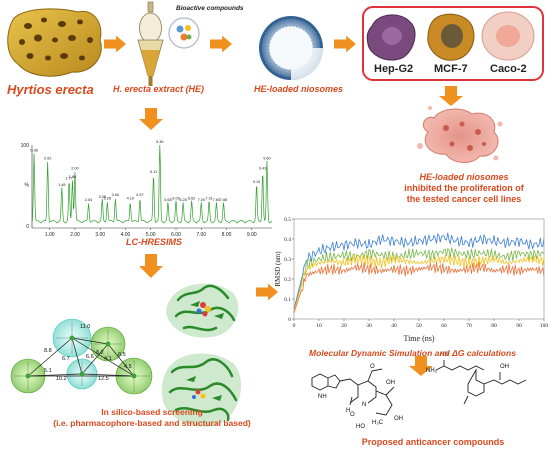 The width and height of the screenshot is (550, 454). I want to click on molecule-atom-label: N, so click(364, 405).